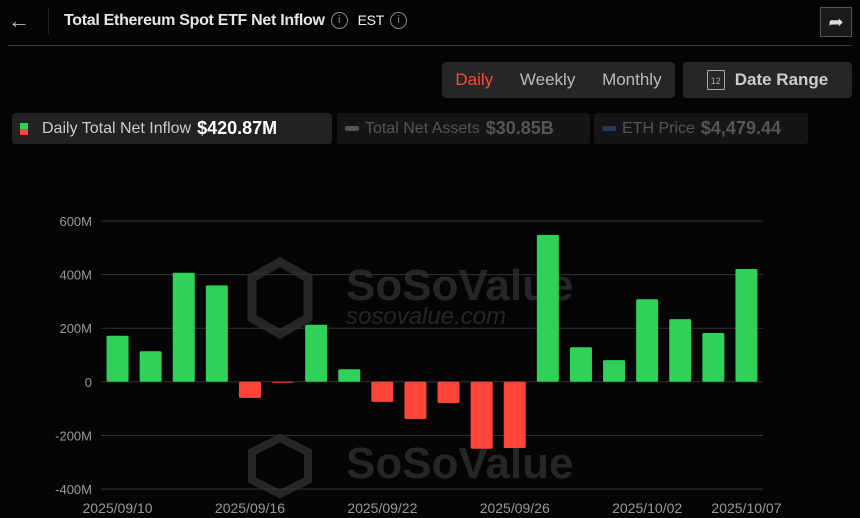 This screenshot has height=518, width=860. What do you see at coordinates (740, 128) in the screenshot?
I see `legend-value: $4,479.44` at bounding box center [740, 128].